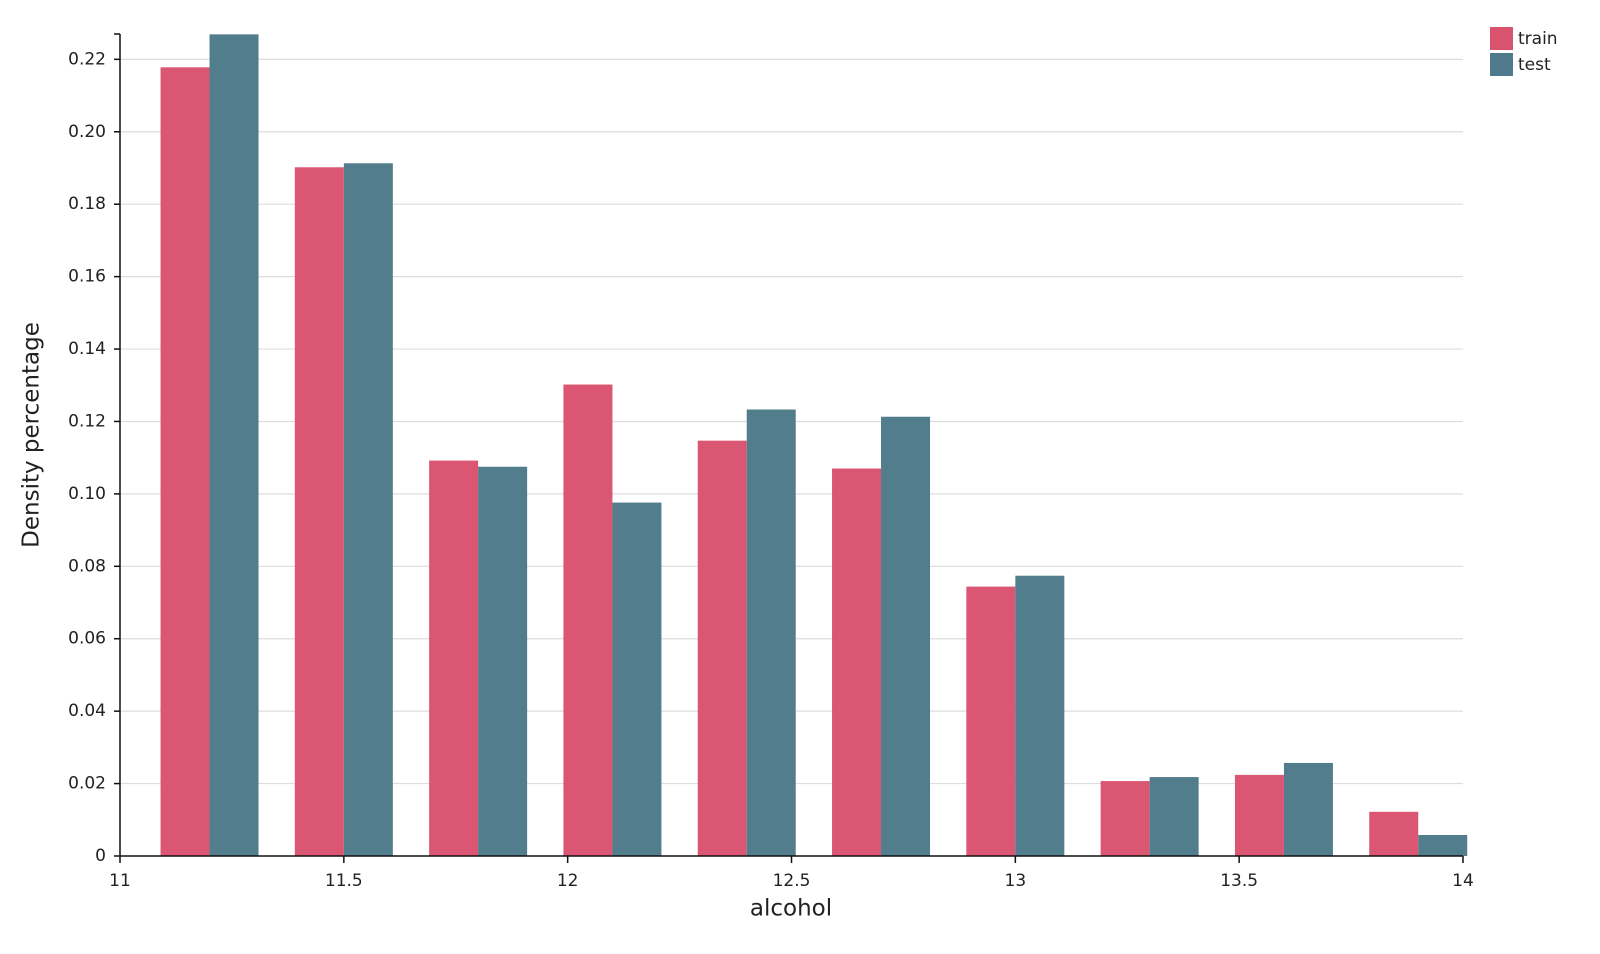 The height and width of the screenshot is (954, 1600). Describe the element at coordinates (120, 881) in the screenshot. I see `x-tick-label: 11` at that location.